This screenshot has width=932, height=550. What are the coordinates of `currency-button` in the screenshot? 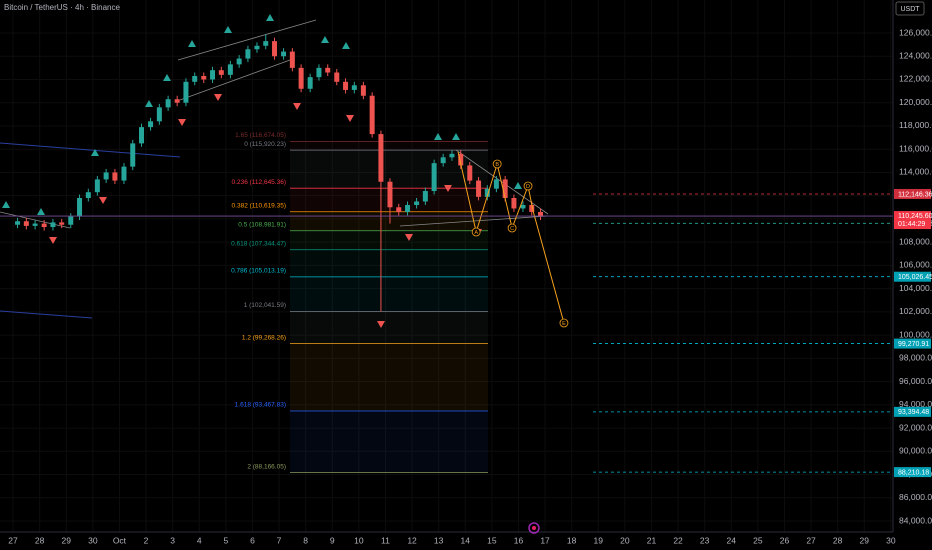 It's located at (910, 8).